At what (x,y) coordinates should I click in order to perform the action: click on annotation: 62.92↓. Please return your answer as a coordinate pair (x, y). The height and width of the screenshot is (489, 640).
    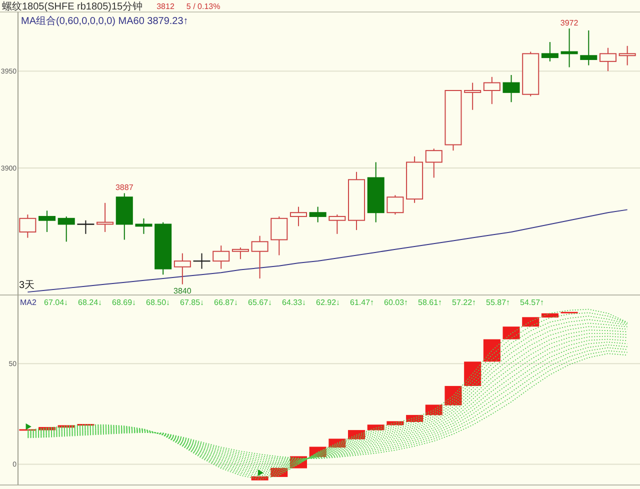
    Looking at the image, I should click on (328, 302).